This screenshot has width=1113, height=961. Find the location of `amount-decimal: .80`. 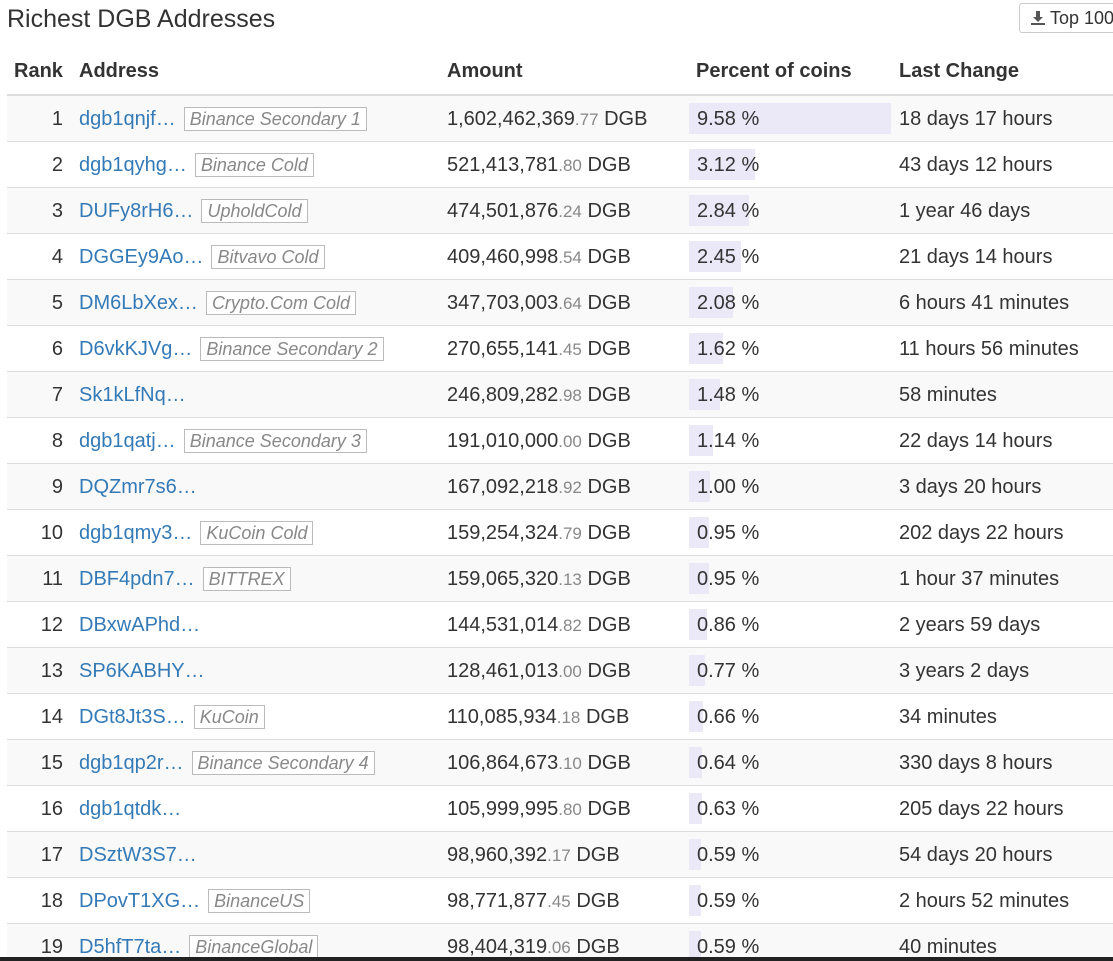

amount-decimal: .80 is located at coordinates (570, 165).